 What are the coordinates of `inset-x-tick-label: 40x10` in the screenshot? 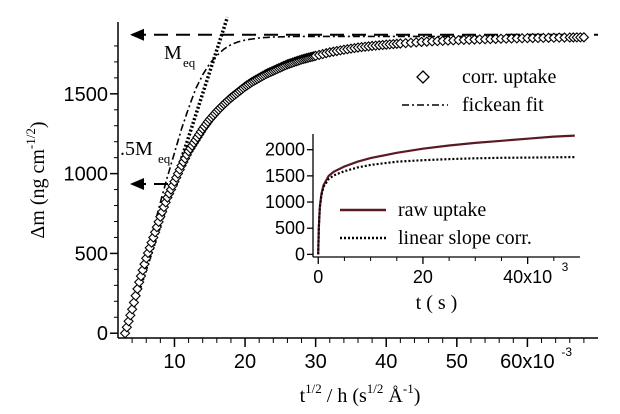 It's located at (527, 277).